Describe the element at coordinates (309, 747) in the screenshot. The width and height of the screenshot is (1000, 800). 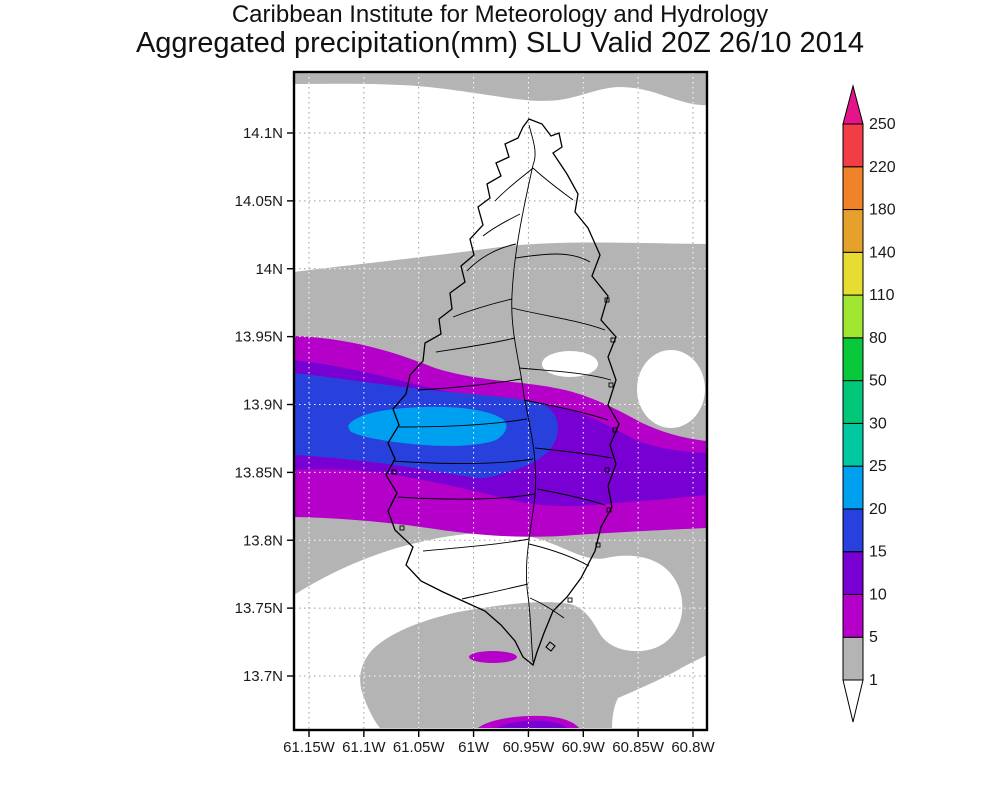
I see `x-tick-label: 61.15W` at that location.